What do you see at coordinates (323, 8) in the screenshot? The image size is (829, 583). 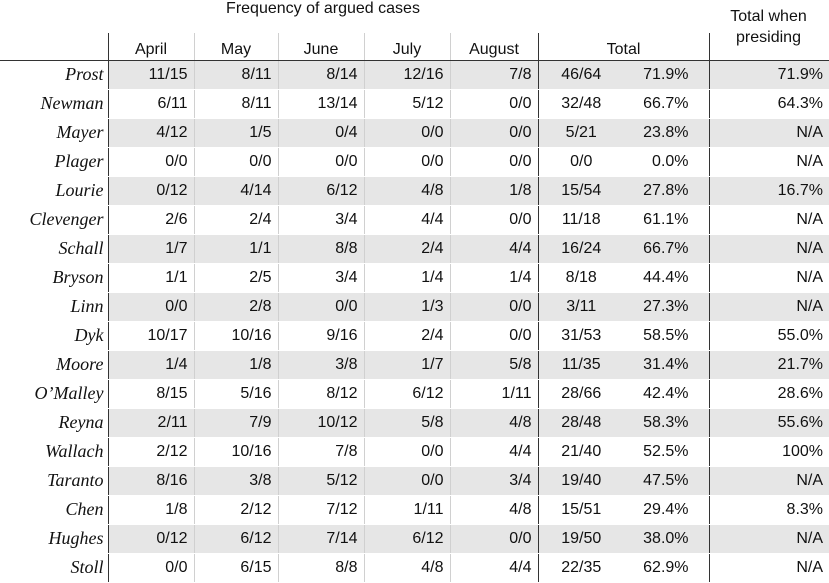 I see `super-header: Frequency of argued cases` at bounding box center [323, 8].